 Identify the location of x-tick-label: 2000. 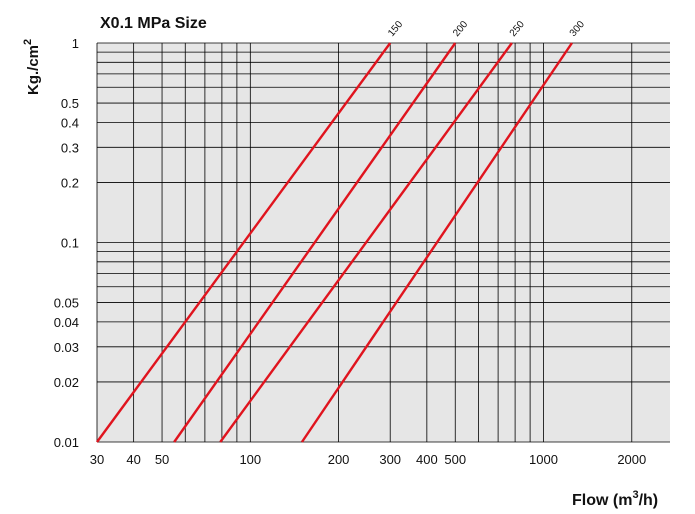
(631, 459).